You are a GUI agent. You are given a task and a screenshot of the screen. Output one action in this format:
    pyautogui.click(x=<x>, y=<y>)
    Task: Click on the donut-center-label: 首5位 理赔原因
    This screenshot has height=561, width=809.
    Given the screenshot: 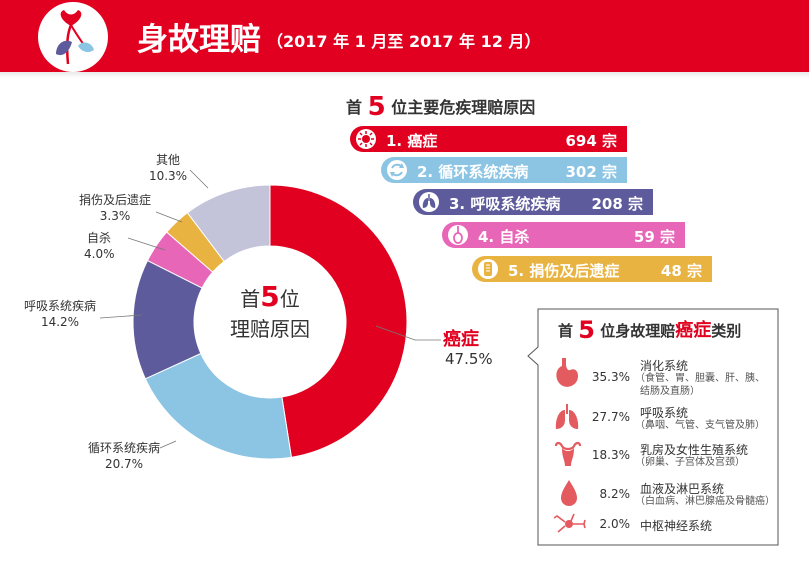 What is the action you would take?
    pyautogui.click(x=270, y=313)
    